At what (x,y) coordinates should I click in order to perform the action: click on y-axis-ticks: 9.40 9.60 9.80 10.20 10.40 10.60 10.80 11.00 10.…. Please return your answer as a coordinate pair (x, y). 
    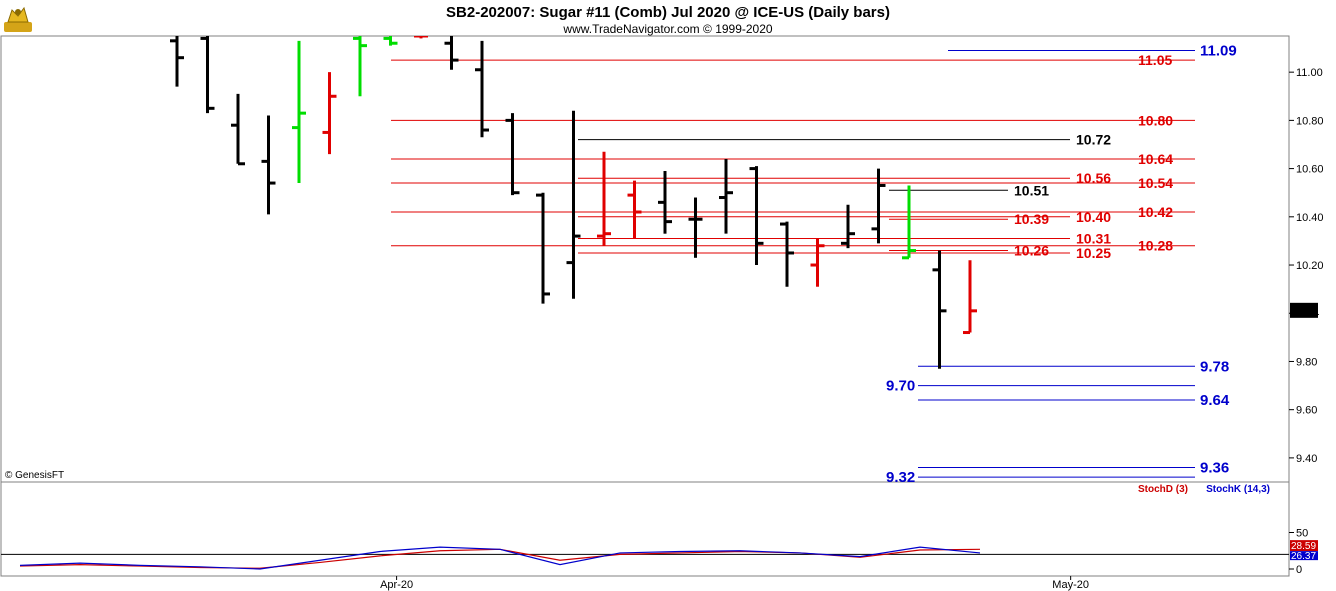
    Looking at the image, I should click on (1306, 266).